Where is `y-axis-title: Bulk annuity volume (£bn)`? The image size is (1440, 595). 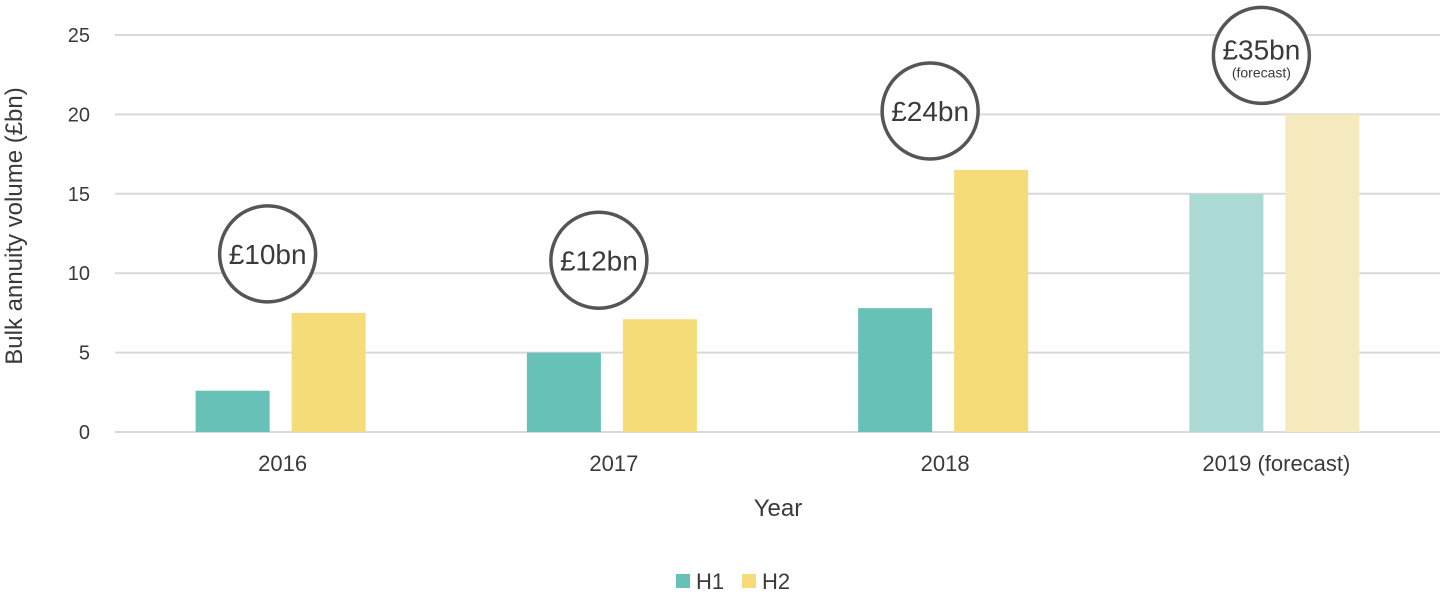
y-axis-title: Bulk annuity volume (£bn) is located at coordinates (14, 225).